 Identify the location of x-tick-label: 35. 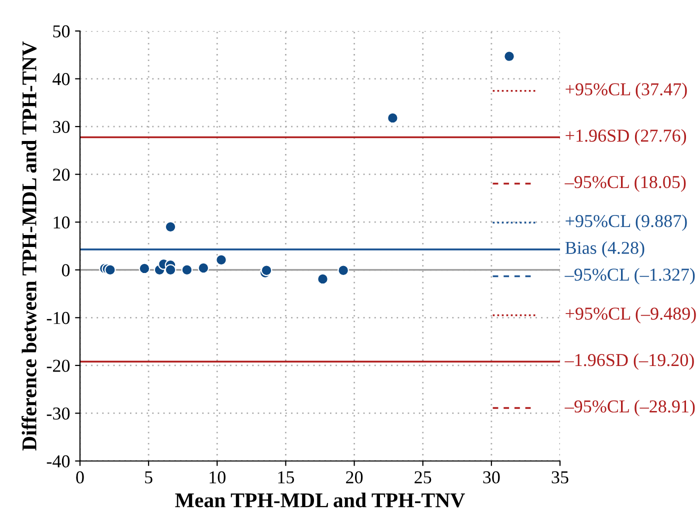
(560, 477).